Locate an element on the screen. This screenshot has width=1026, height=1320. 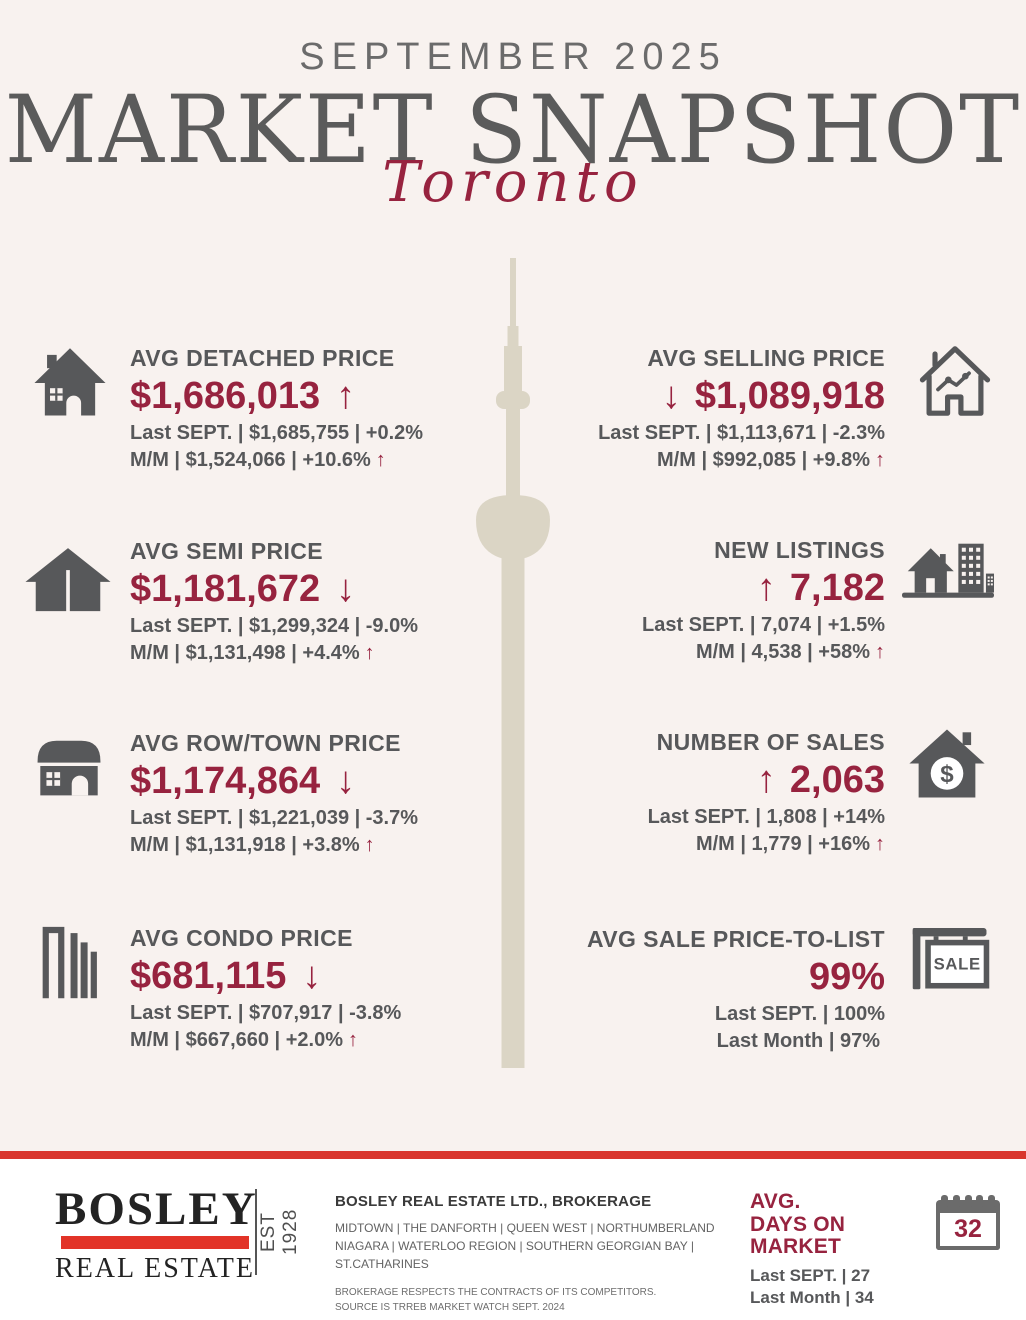
house-dollar-icon: $ is located at coordinates (947, 766).